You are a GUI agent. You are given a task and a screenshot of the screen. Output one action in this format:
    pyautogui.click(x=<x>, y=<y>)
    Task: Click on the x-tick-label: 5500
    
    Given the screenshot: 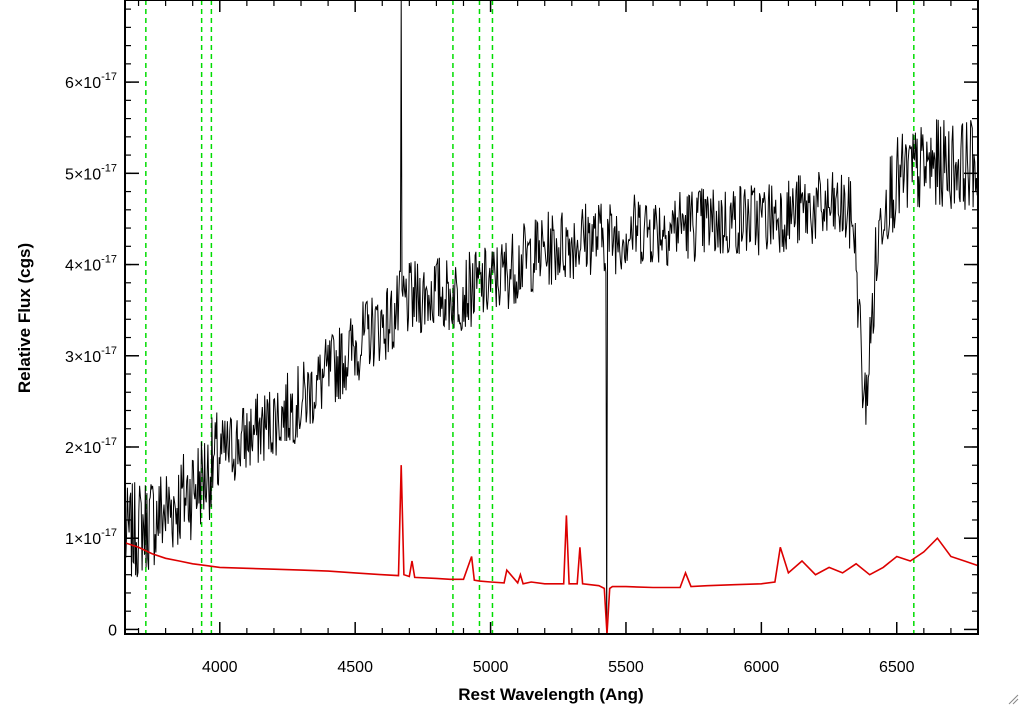 What is the action you would take?
    pyautogui.click(x=626, y=667)
    